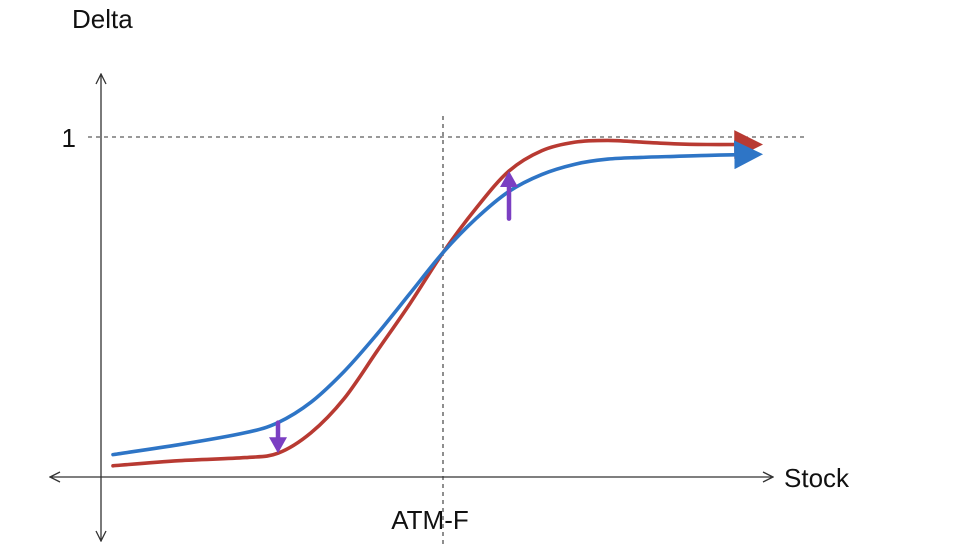 The width and height of the screenshot is (953, 552). Describe the element at coordinates (509, 196) in the screenshot. I see `up-shift-arrow` at that location.